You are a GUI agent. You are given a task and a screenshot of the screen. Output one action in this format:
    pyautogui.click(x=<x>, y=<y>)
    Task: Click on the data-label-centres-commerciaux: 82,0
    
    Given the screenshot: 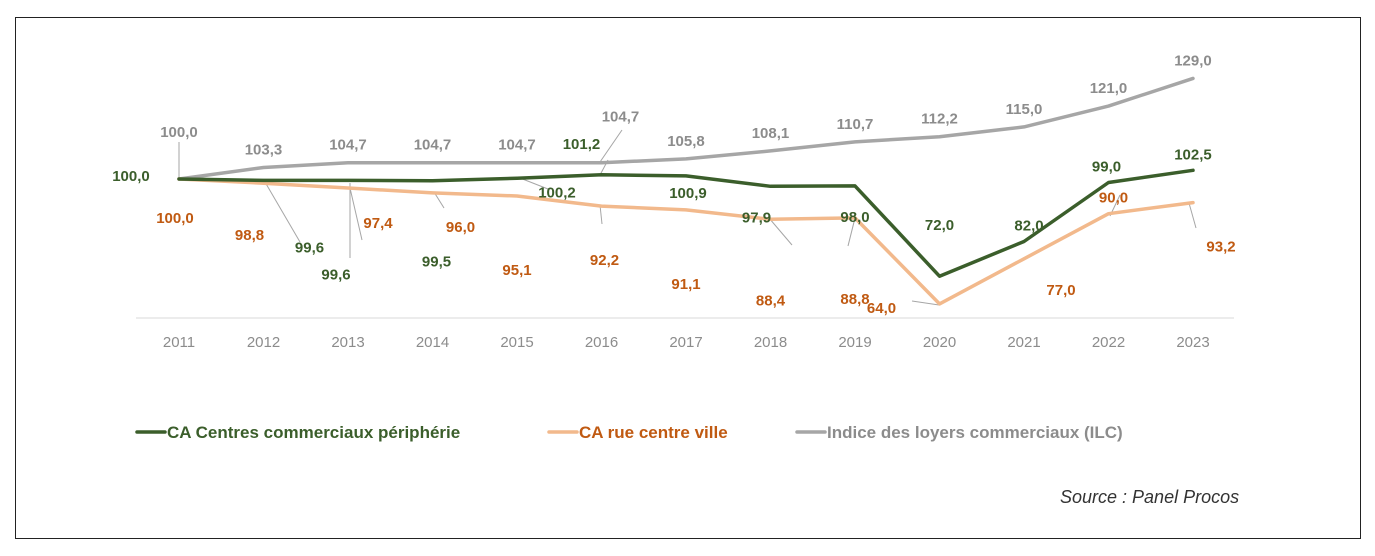 What is the action you would take?
    pyautogui.click(x=1028, y=225)
    